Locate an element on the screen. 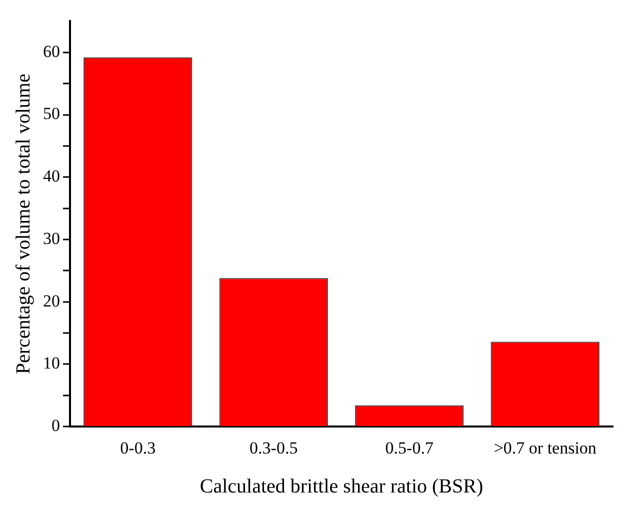 Image resolution: width=625 pixels, height=511 pixels. y-tick-label: 40 is located at coordinates (51, 176).